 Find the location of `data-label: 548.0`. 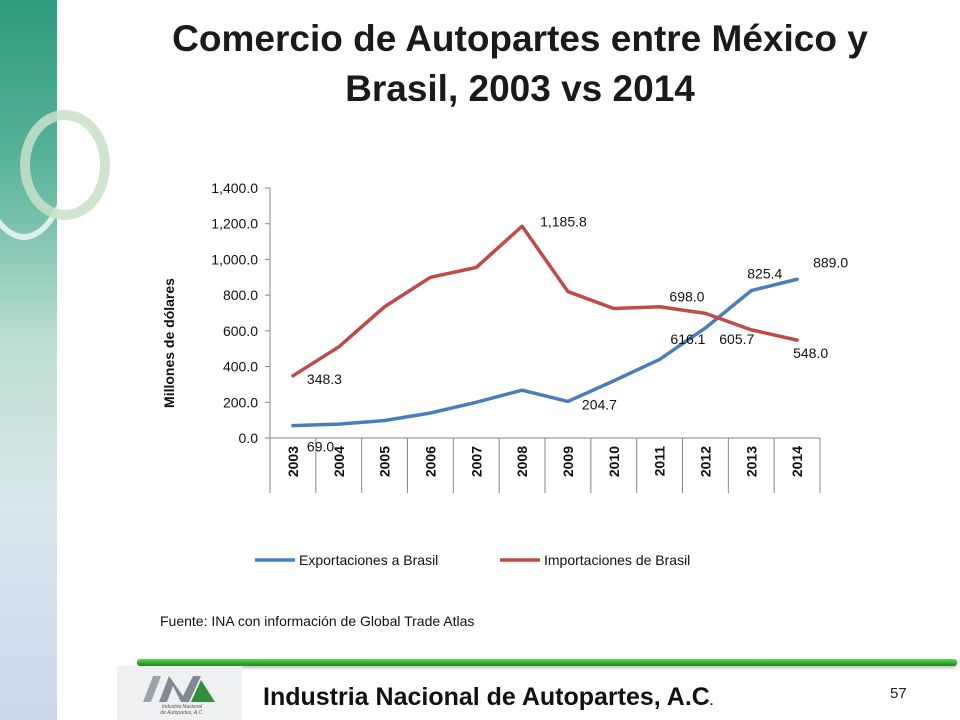

data-label: 548.0 is located at coordinates (810, 353).